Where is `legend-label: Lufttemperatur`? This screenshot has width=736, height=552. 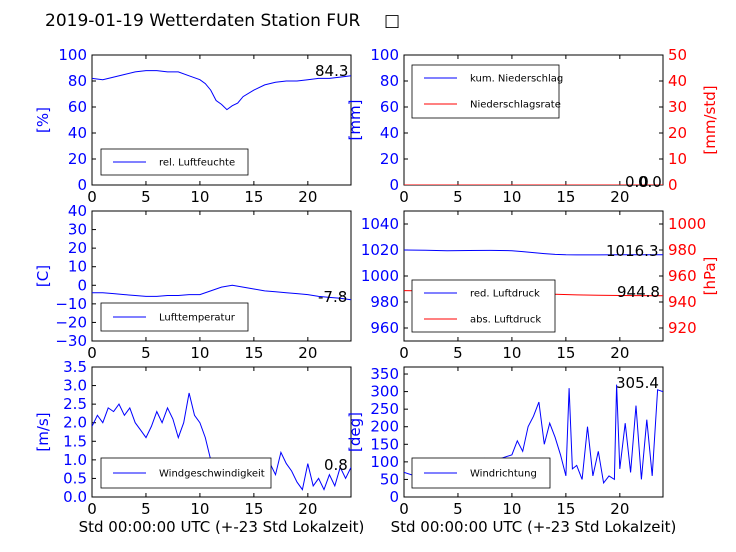 legend-label: Lufttemperatur is located at coordinates (197, 318).